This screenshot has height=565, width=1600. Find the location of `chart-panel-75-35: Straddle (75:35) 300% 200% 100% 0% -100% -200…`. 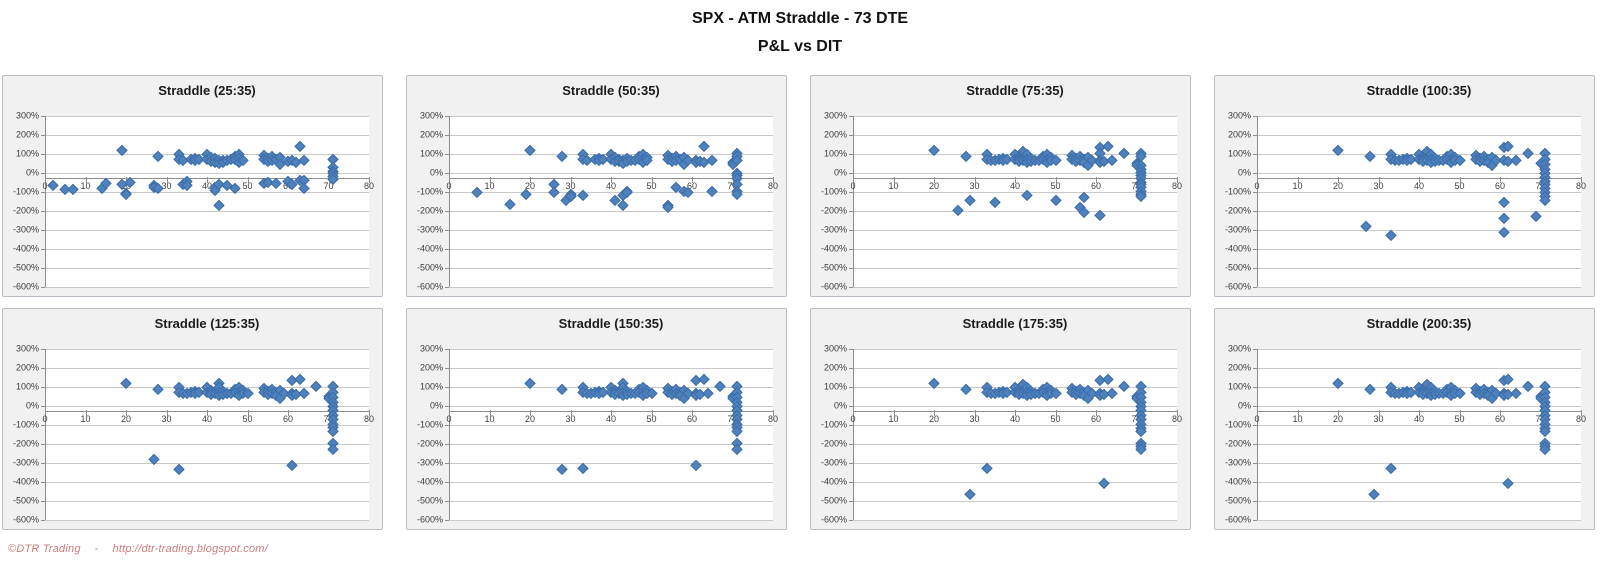

chart-panel-75-35: Straddle (75:35) 300% 200% 100% 0% -100% -200… is located at coordinates (1000, 186).